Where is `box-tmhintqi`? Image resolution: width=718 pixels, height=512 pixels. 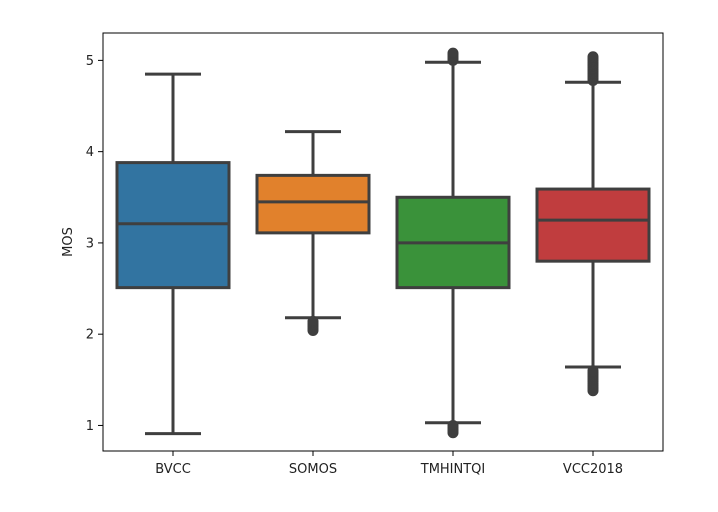
box-tmhintqi is located at coordinates (453, 243).